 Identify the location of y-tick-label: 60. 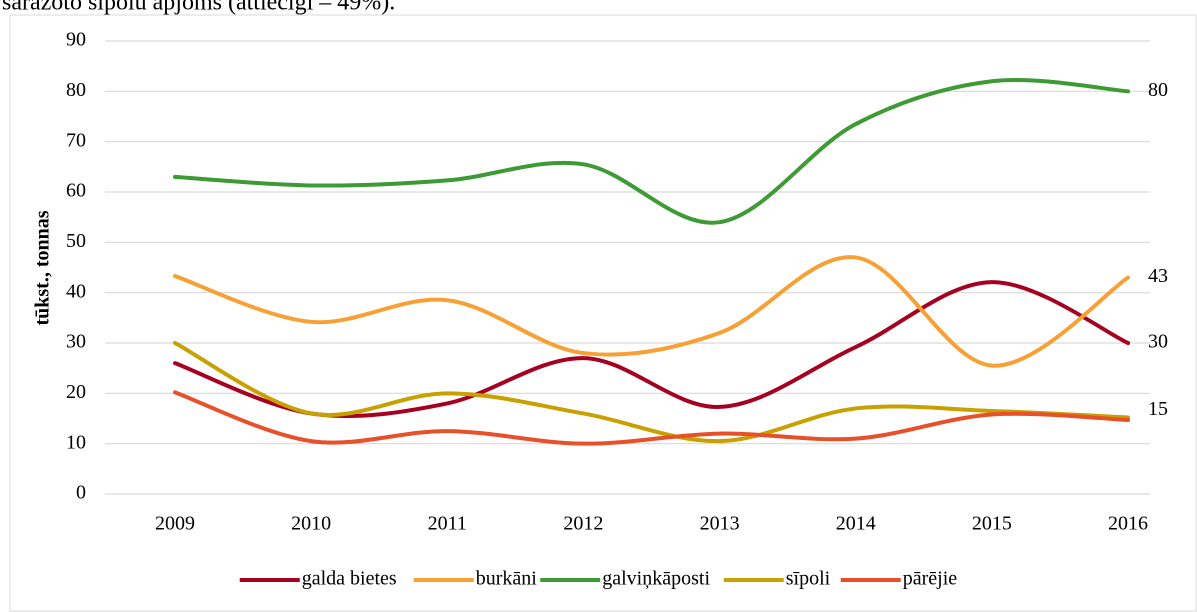
(76, 191).